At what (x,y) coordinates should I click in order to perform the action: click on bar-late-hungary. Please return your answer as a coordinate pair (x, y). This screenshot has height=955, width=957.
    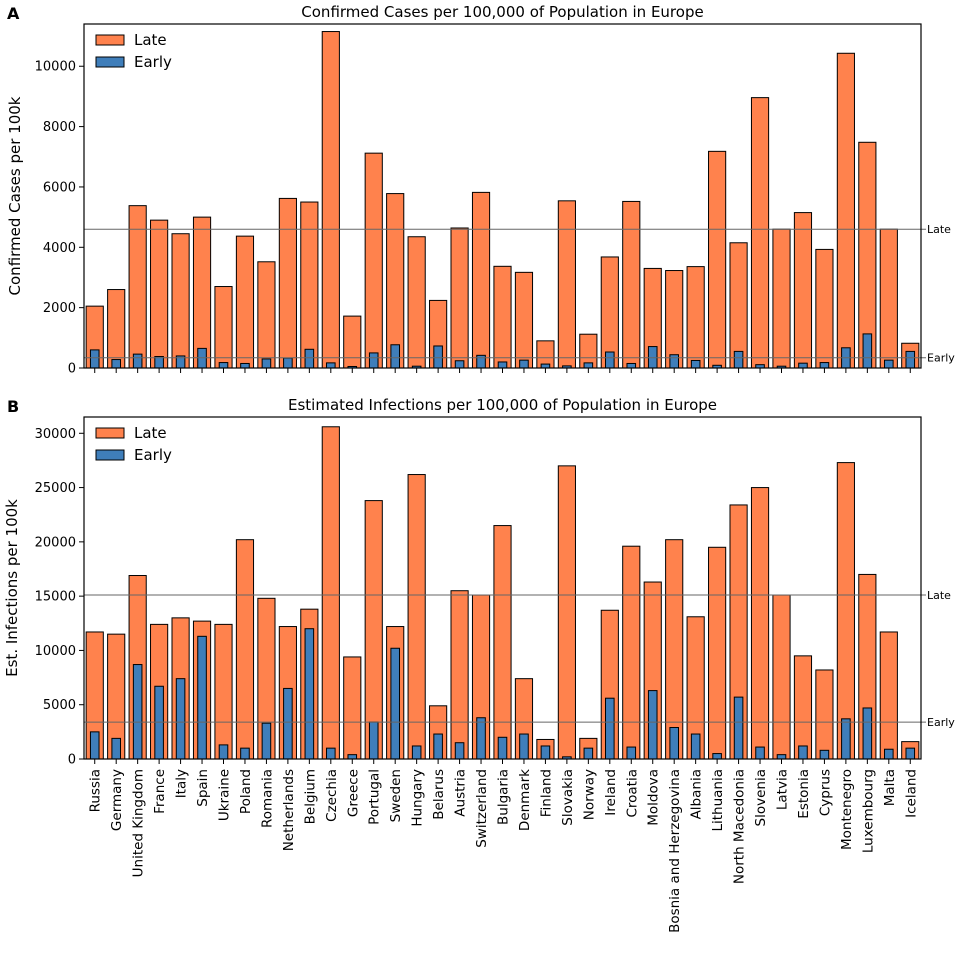
    Looking at the image, I should click on (416, 617).